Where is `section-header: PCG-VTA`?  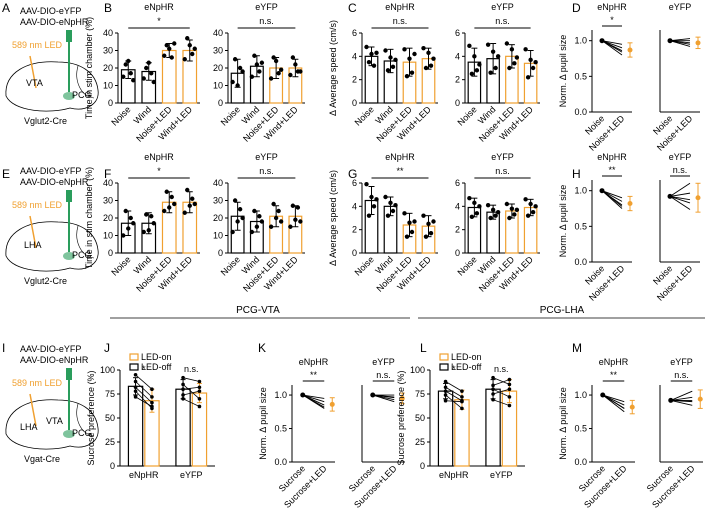
section-header: PCG-VTA is located at coordinates (258, 310).